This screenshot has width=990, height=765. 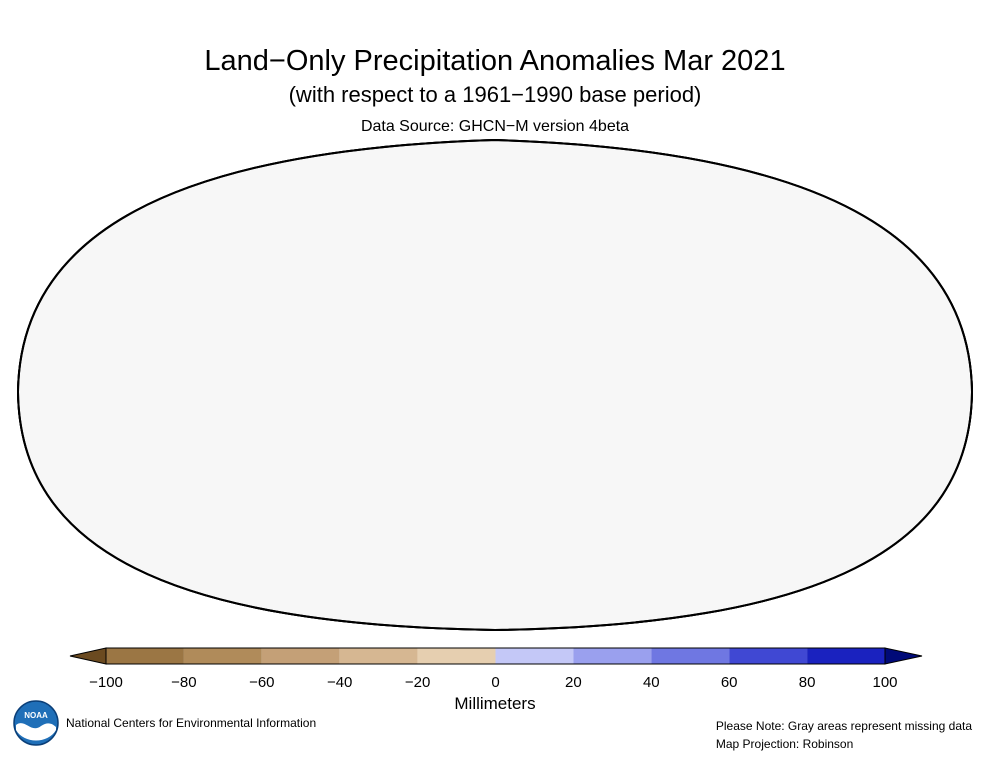 What do you see at coordinates (184, 682) in the screenshot?
I see `colorbar-tick-label: −80` at bounding box center [184, 682].